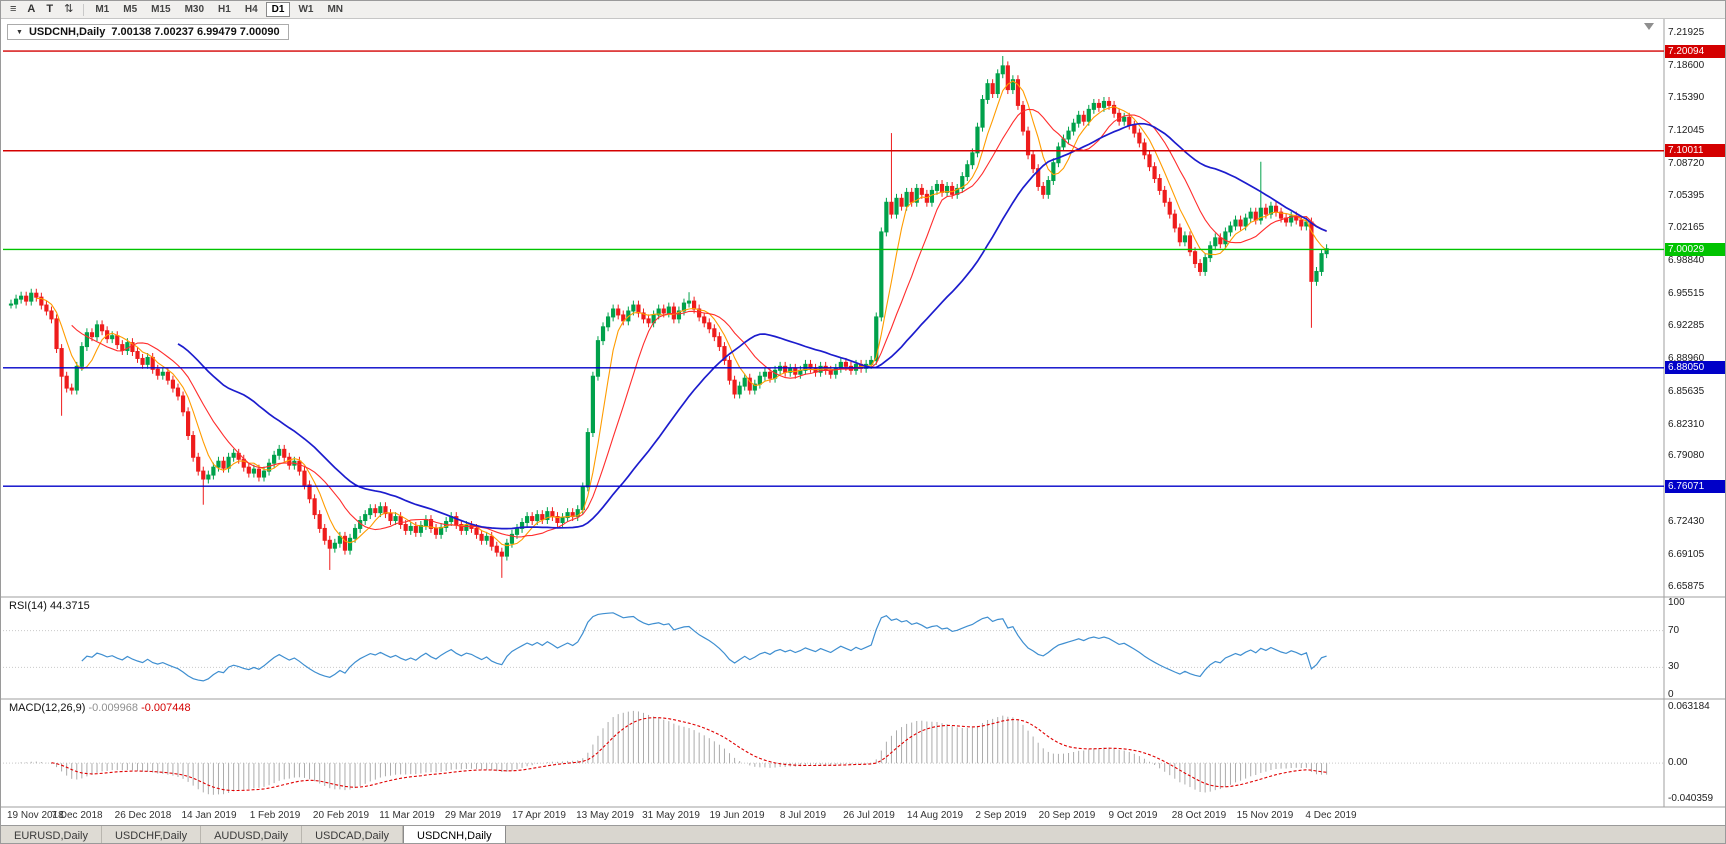  What do you see at coordinates (102, 9) in the screenshot?
I see `timeframe-m1: M1` at bounding box center [102, 9].